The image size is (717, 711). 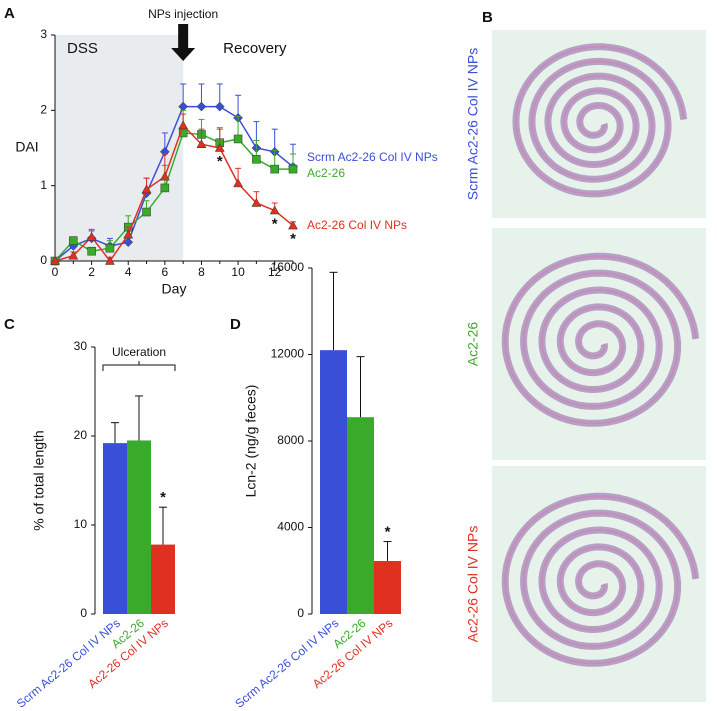 I want to click on bracket, so click(x=139, y=366).